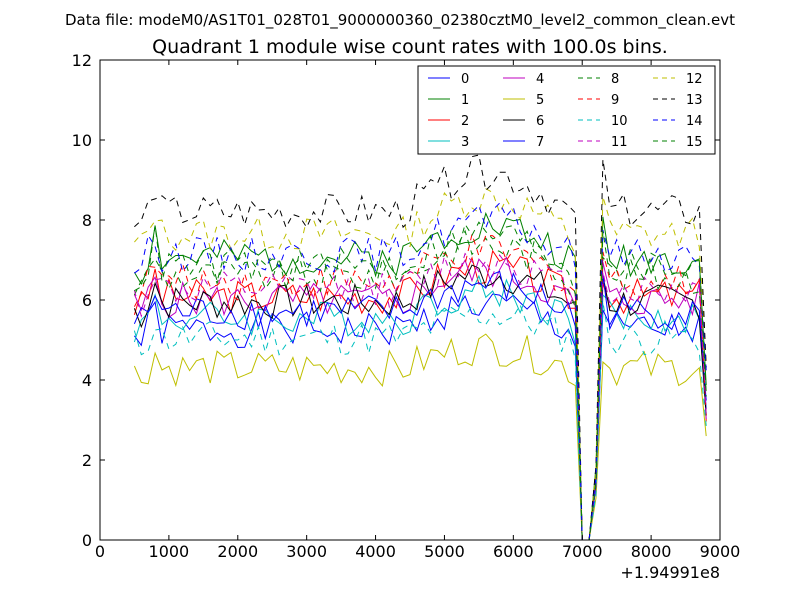  What do you see at coordinates (87, 220) in the screenshot?
I see `y-tick-label: 8` at bounding box center [87, 220].